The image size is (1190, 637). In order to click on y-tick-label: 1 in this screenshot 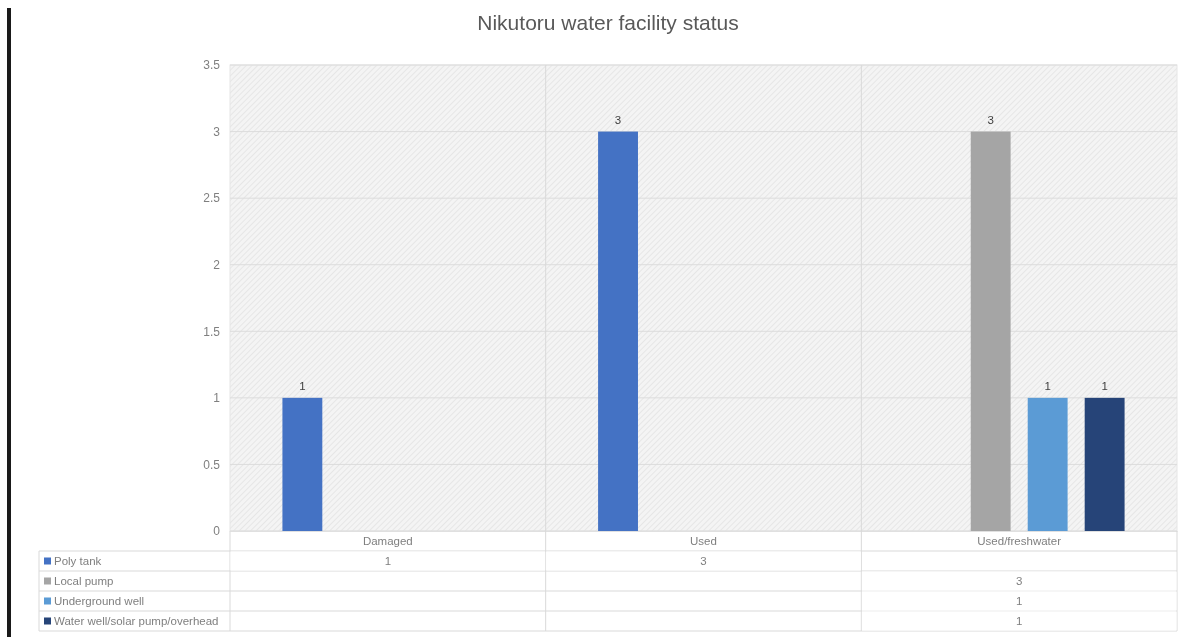, I will do `click(217, 398)`.